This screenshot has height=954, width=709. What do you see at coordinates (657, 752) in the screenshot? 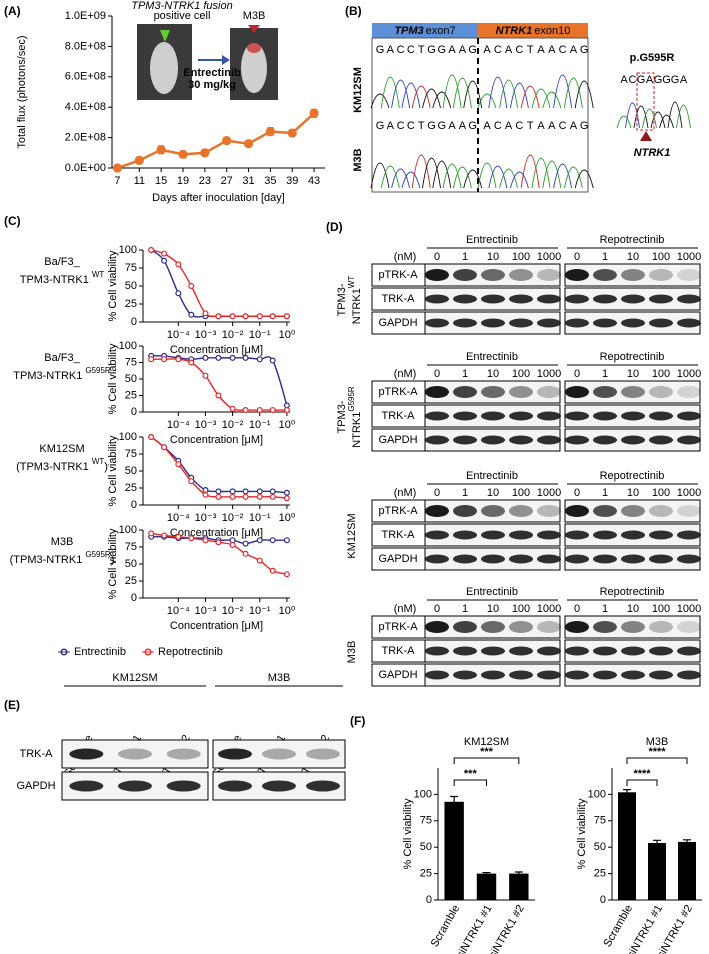
I see `significance-label: ****` at bounding box center [657, 752].